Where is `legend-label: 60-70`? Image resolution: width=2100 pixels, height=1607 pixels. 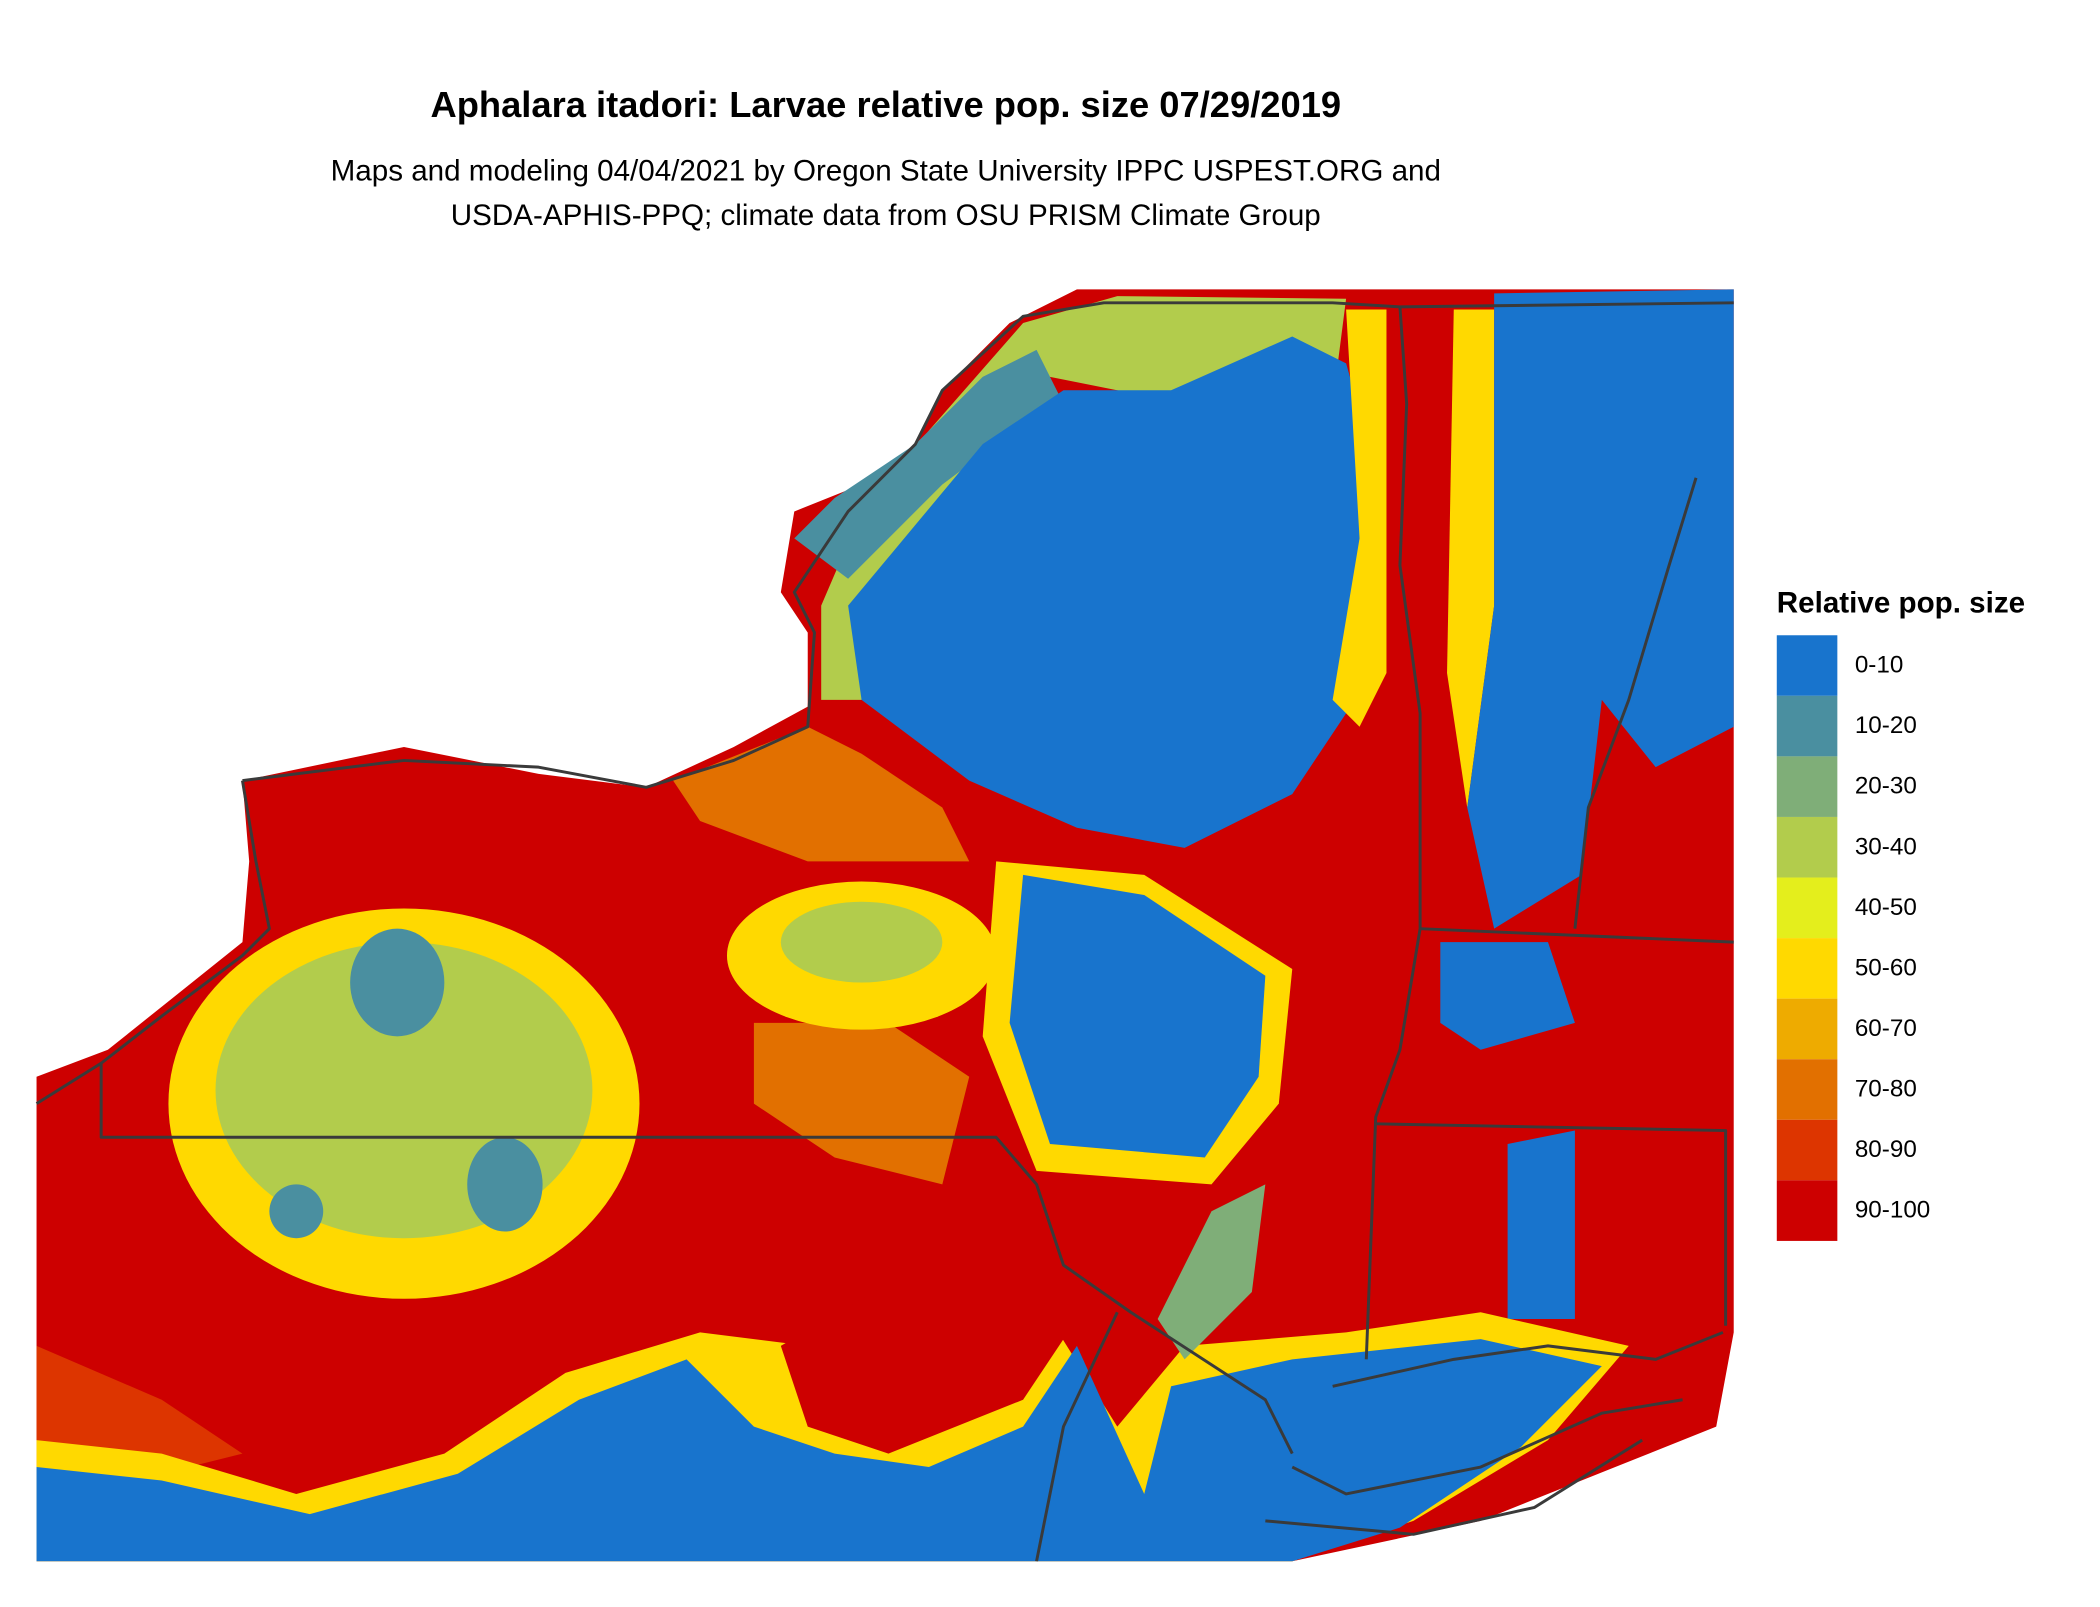 legend-label: 60-70 is located at coordinates (1886, 1028).